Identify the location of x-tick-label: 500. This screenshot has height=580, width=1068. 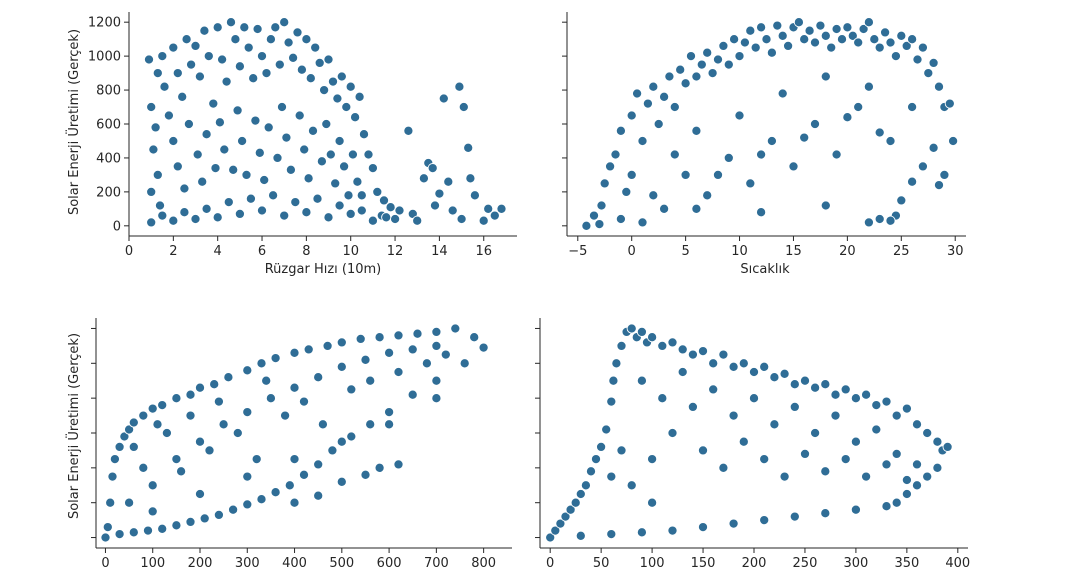
(341, 563).